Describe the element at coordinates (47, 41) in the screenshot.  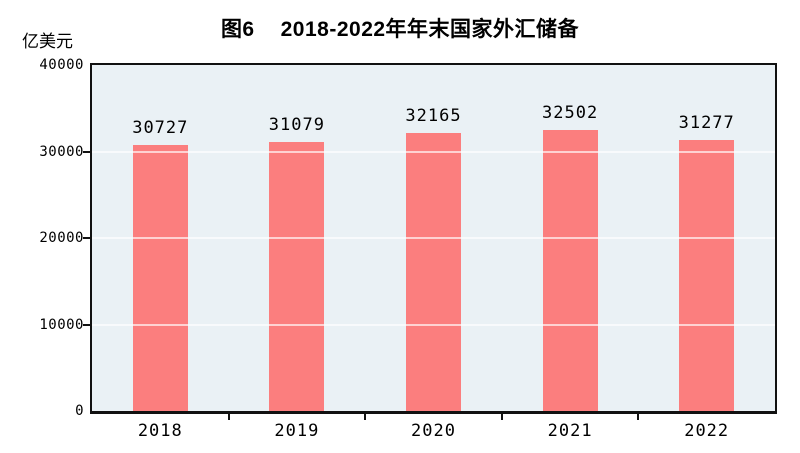
I see `y-axis-unit-label: 亿美元` at that location.